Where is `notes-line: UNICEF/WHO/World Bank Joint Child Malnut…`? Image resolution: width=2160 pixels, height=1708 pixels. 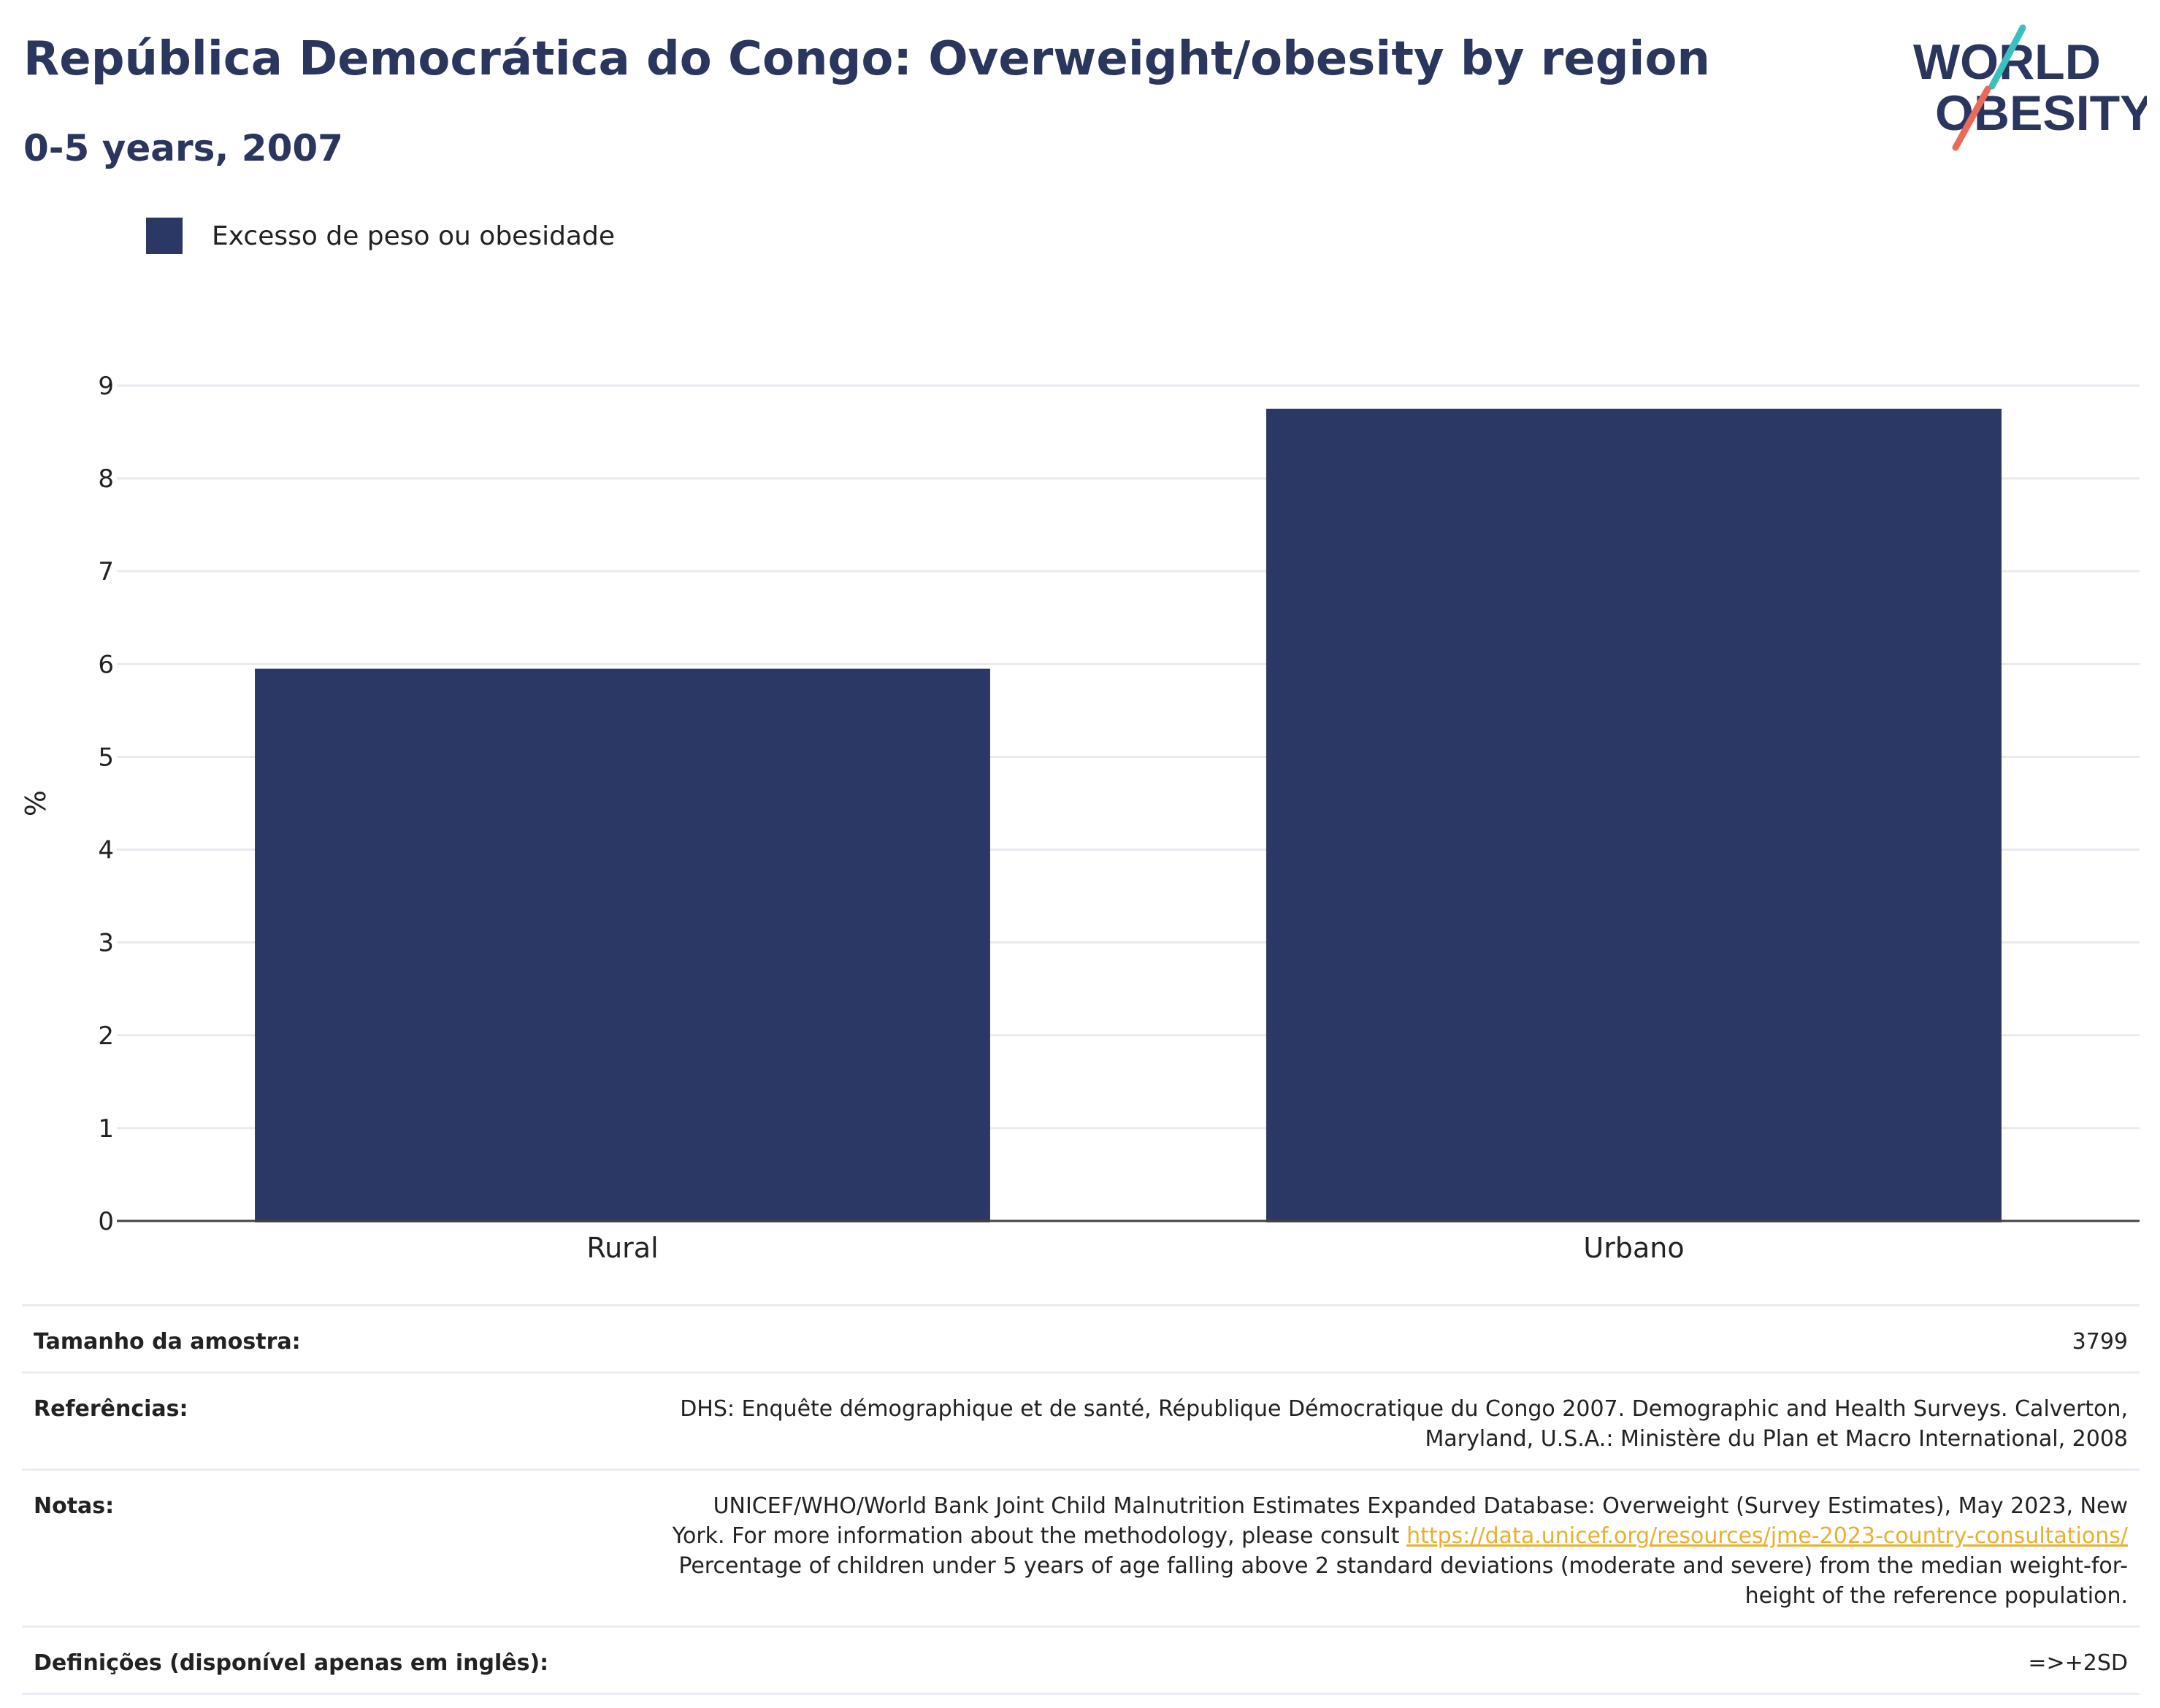
notes-line: UNICEF/WHO/World Bank Joint Child Malnut… is located at coordinates (1420, 1506).